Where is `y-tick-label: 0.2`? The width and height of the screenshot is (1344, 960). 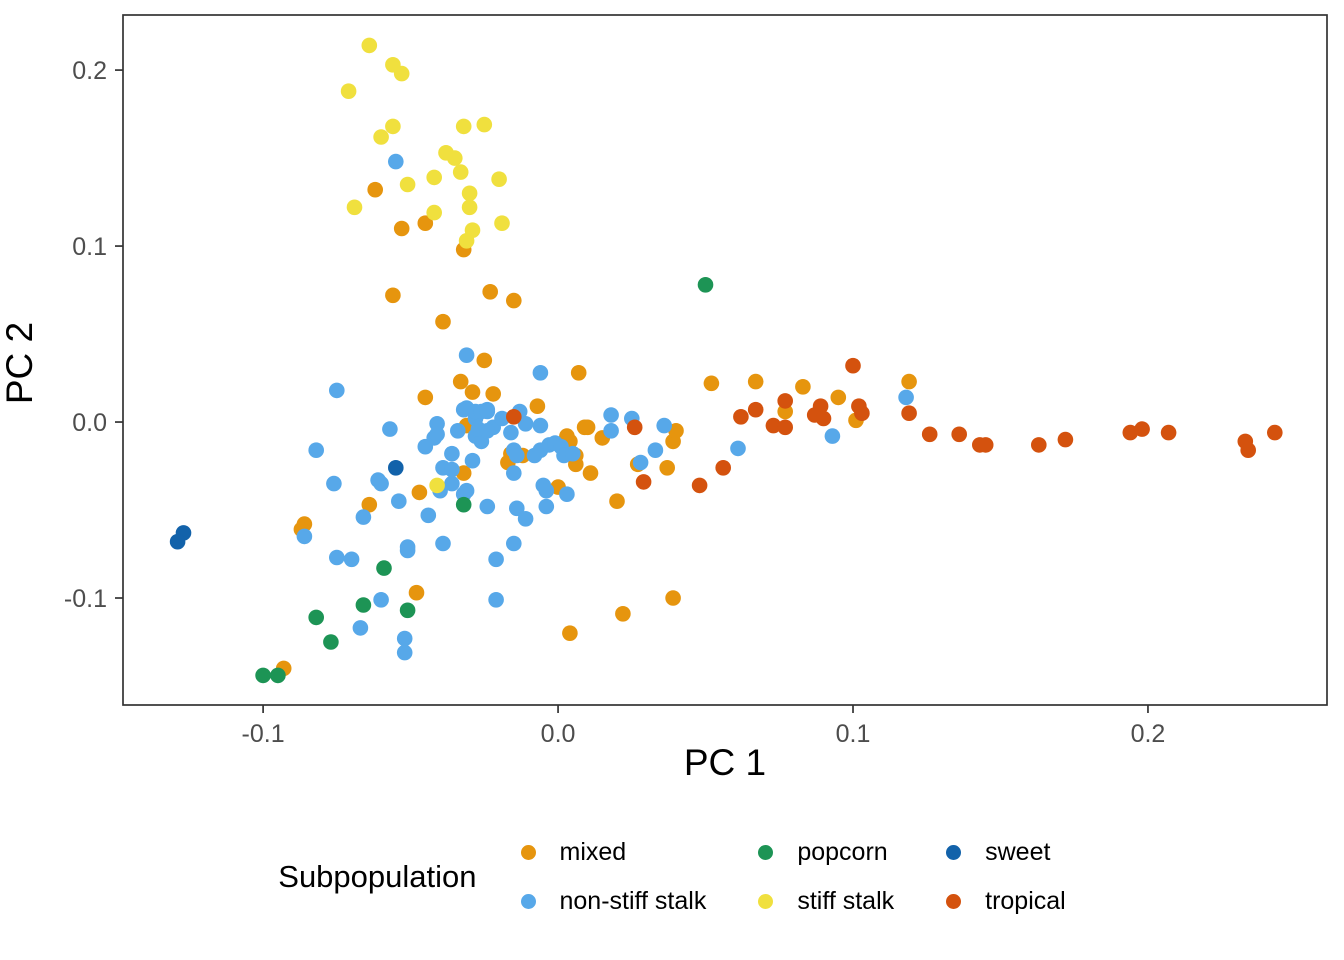
y-tick-label: 0.2 is located at coordinates (89, 71).